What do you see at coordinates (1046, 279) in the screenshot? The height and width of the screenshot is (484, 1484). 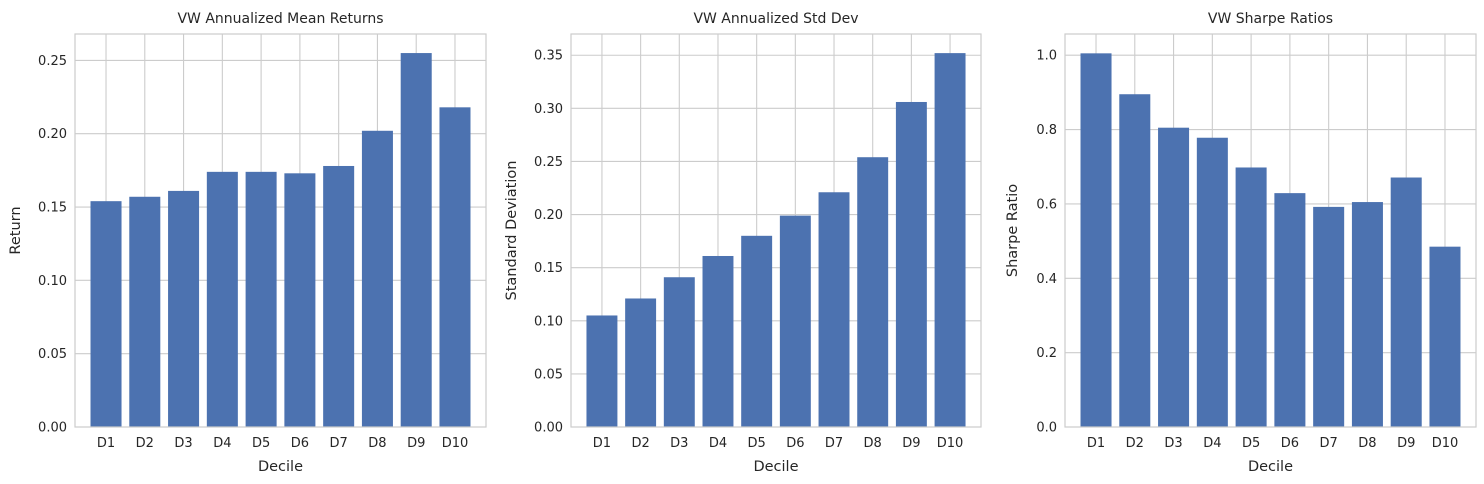 I see `y-tick-label: 0.4` at bounding box center [1046, 279].